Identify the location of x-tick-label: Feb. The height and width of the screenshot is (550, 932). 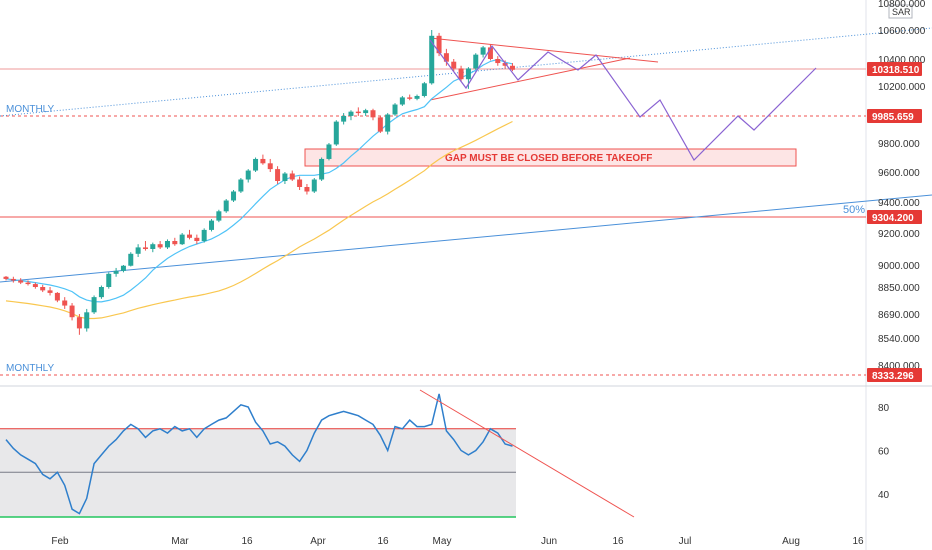
(60, 541).